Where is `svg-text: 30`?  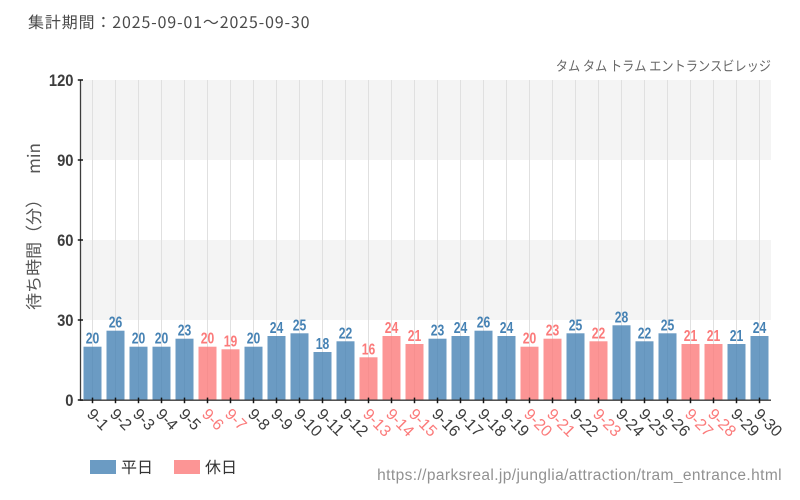 svg-text: 30 is located at coordinates (65, 320).